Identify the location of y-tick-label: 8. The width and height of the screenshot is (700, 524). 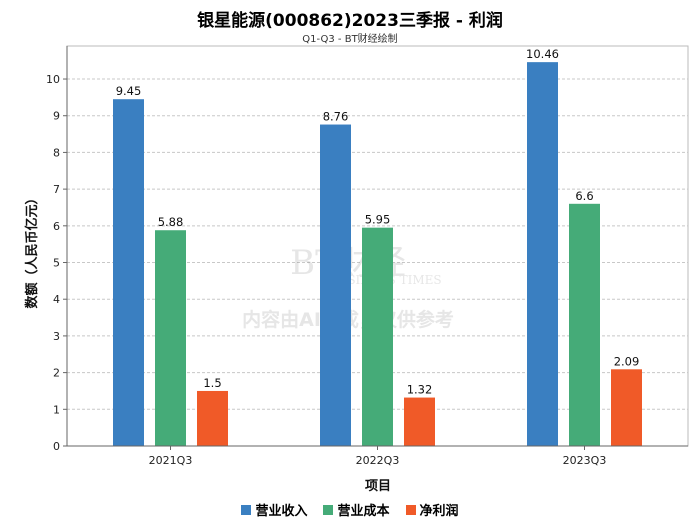
(56, 152).